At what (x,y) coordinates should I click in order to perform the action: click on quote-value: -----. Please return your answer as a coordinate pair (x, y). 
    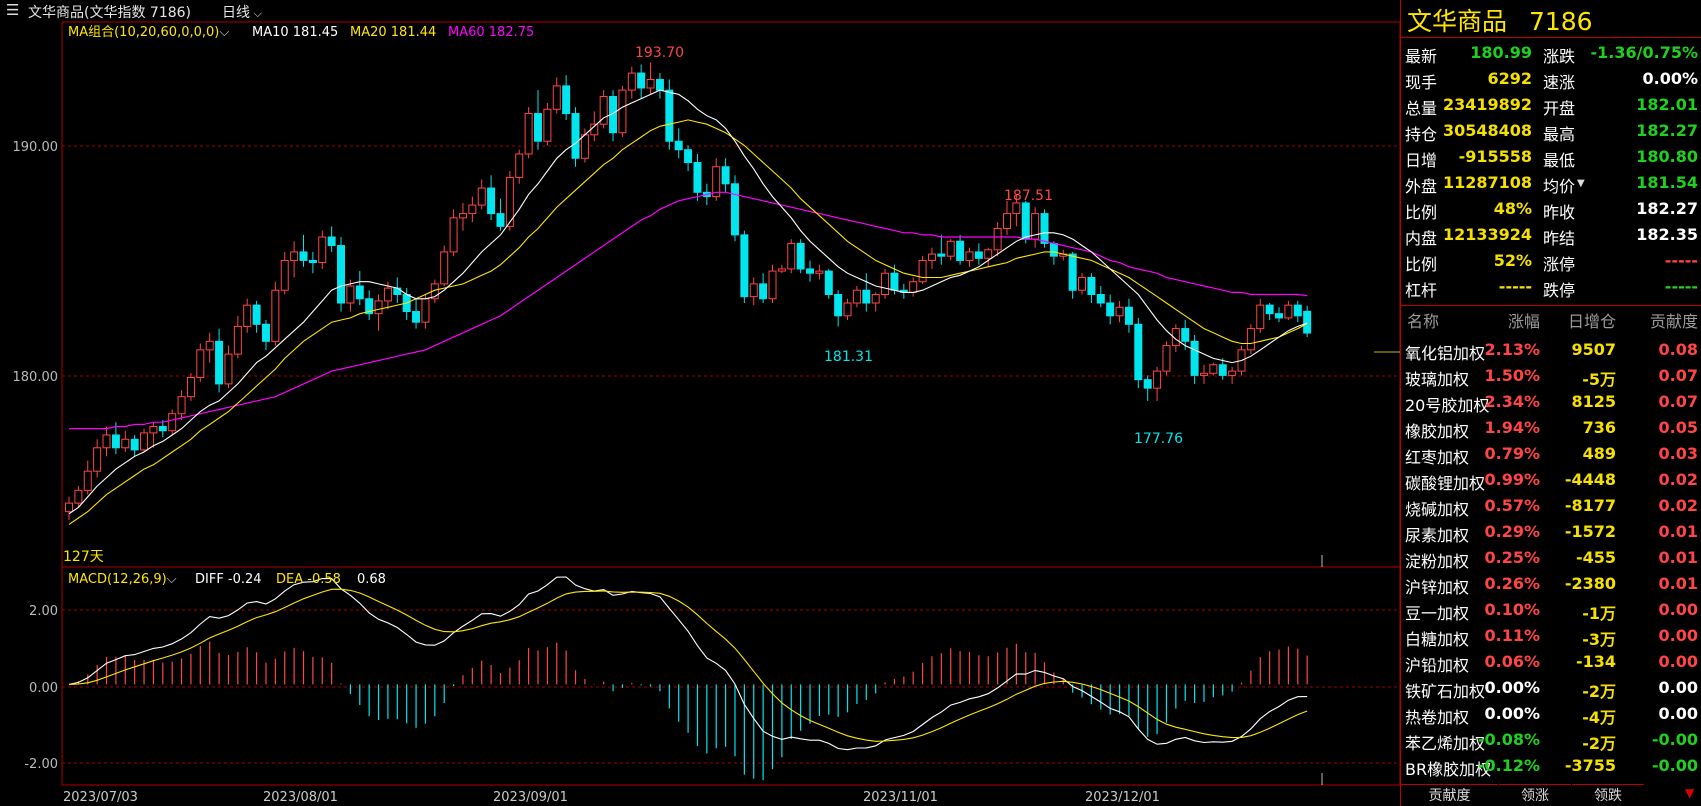
    Looking at the image, I should click on (1681, 286).